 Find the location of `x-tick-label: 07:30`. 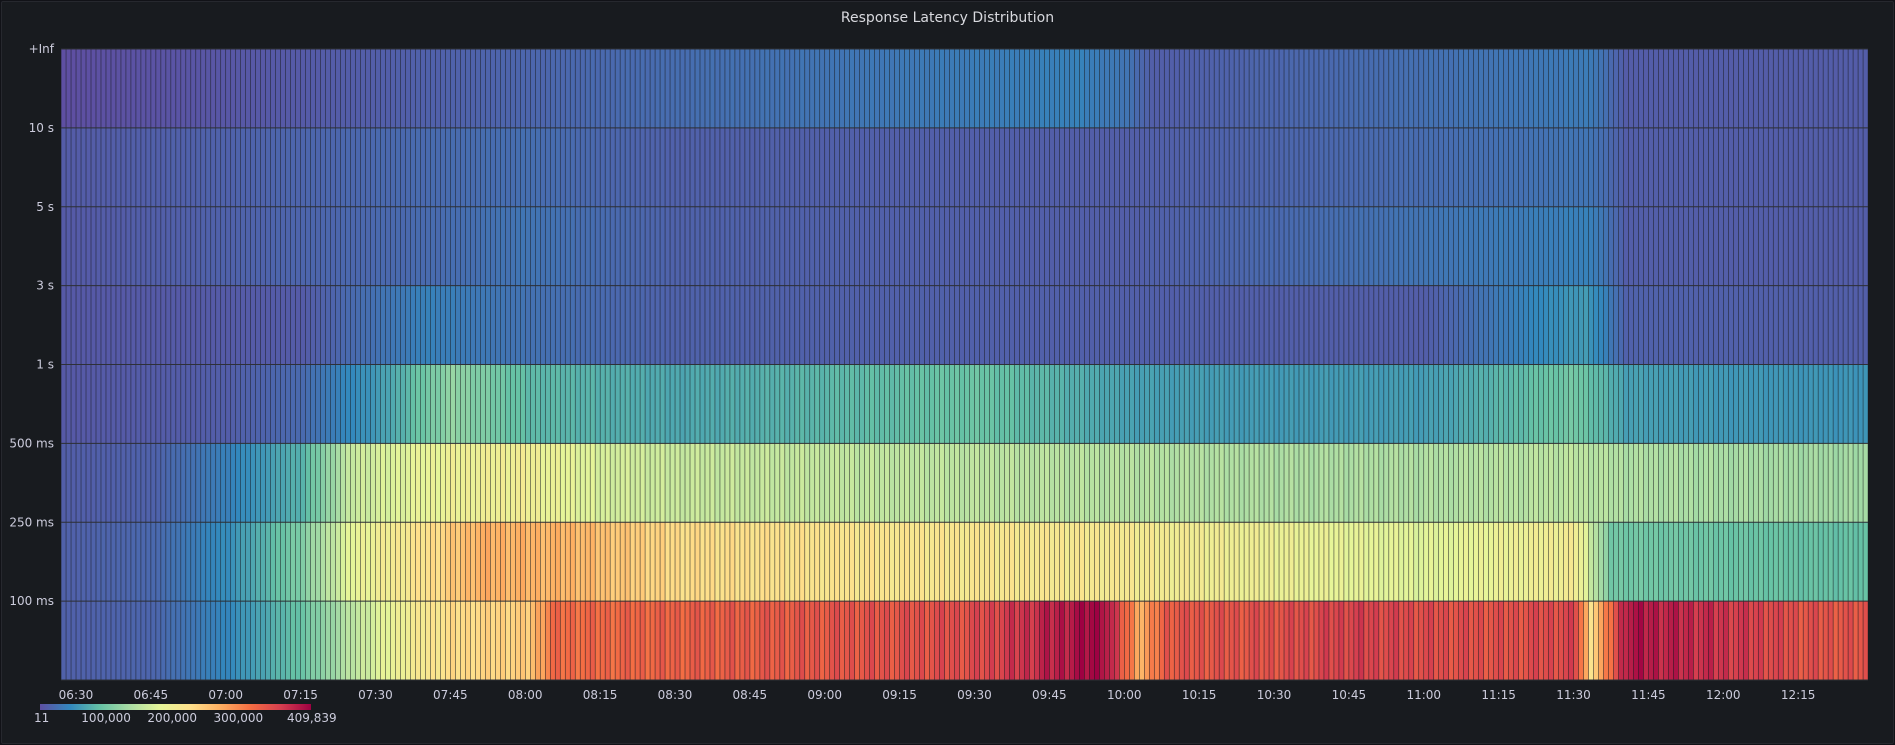

x-tick-label: 07:30 is located at coordinates (375, 695).